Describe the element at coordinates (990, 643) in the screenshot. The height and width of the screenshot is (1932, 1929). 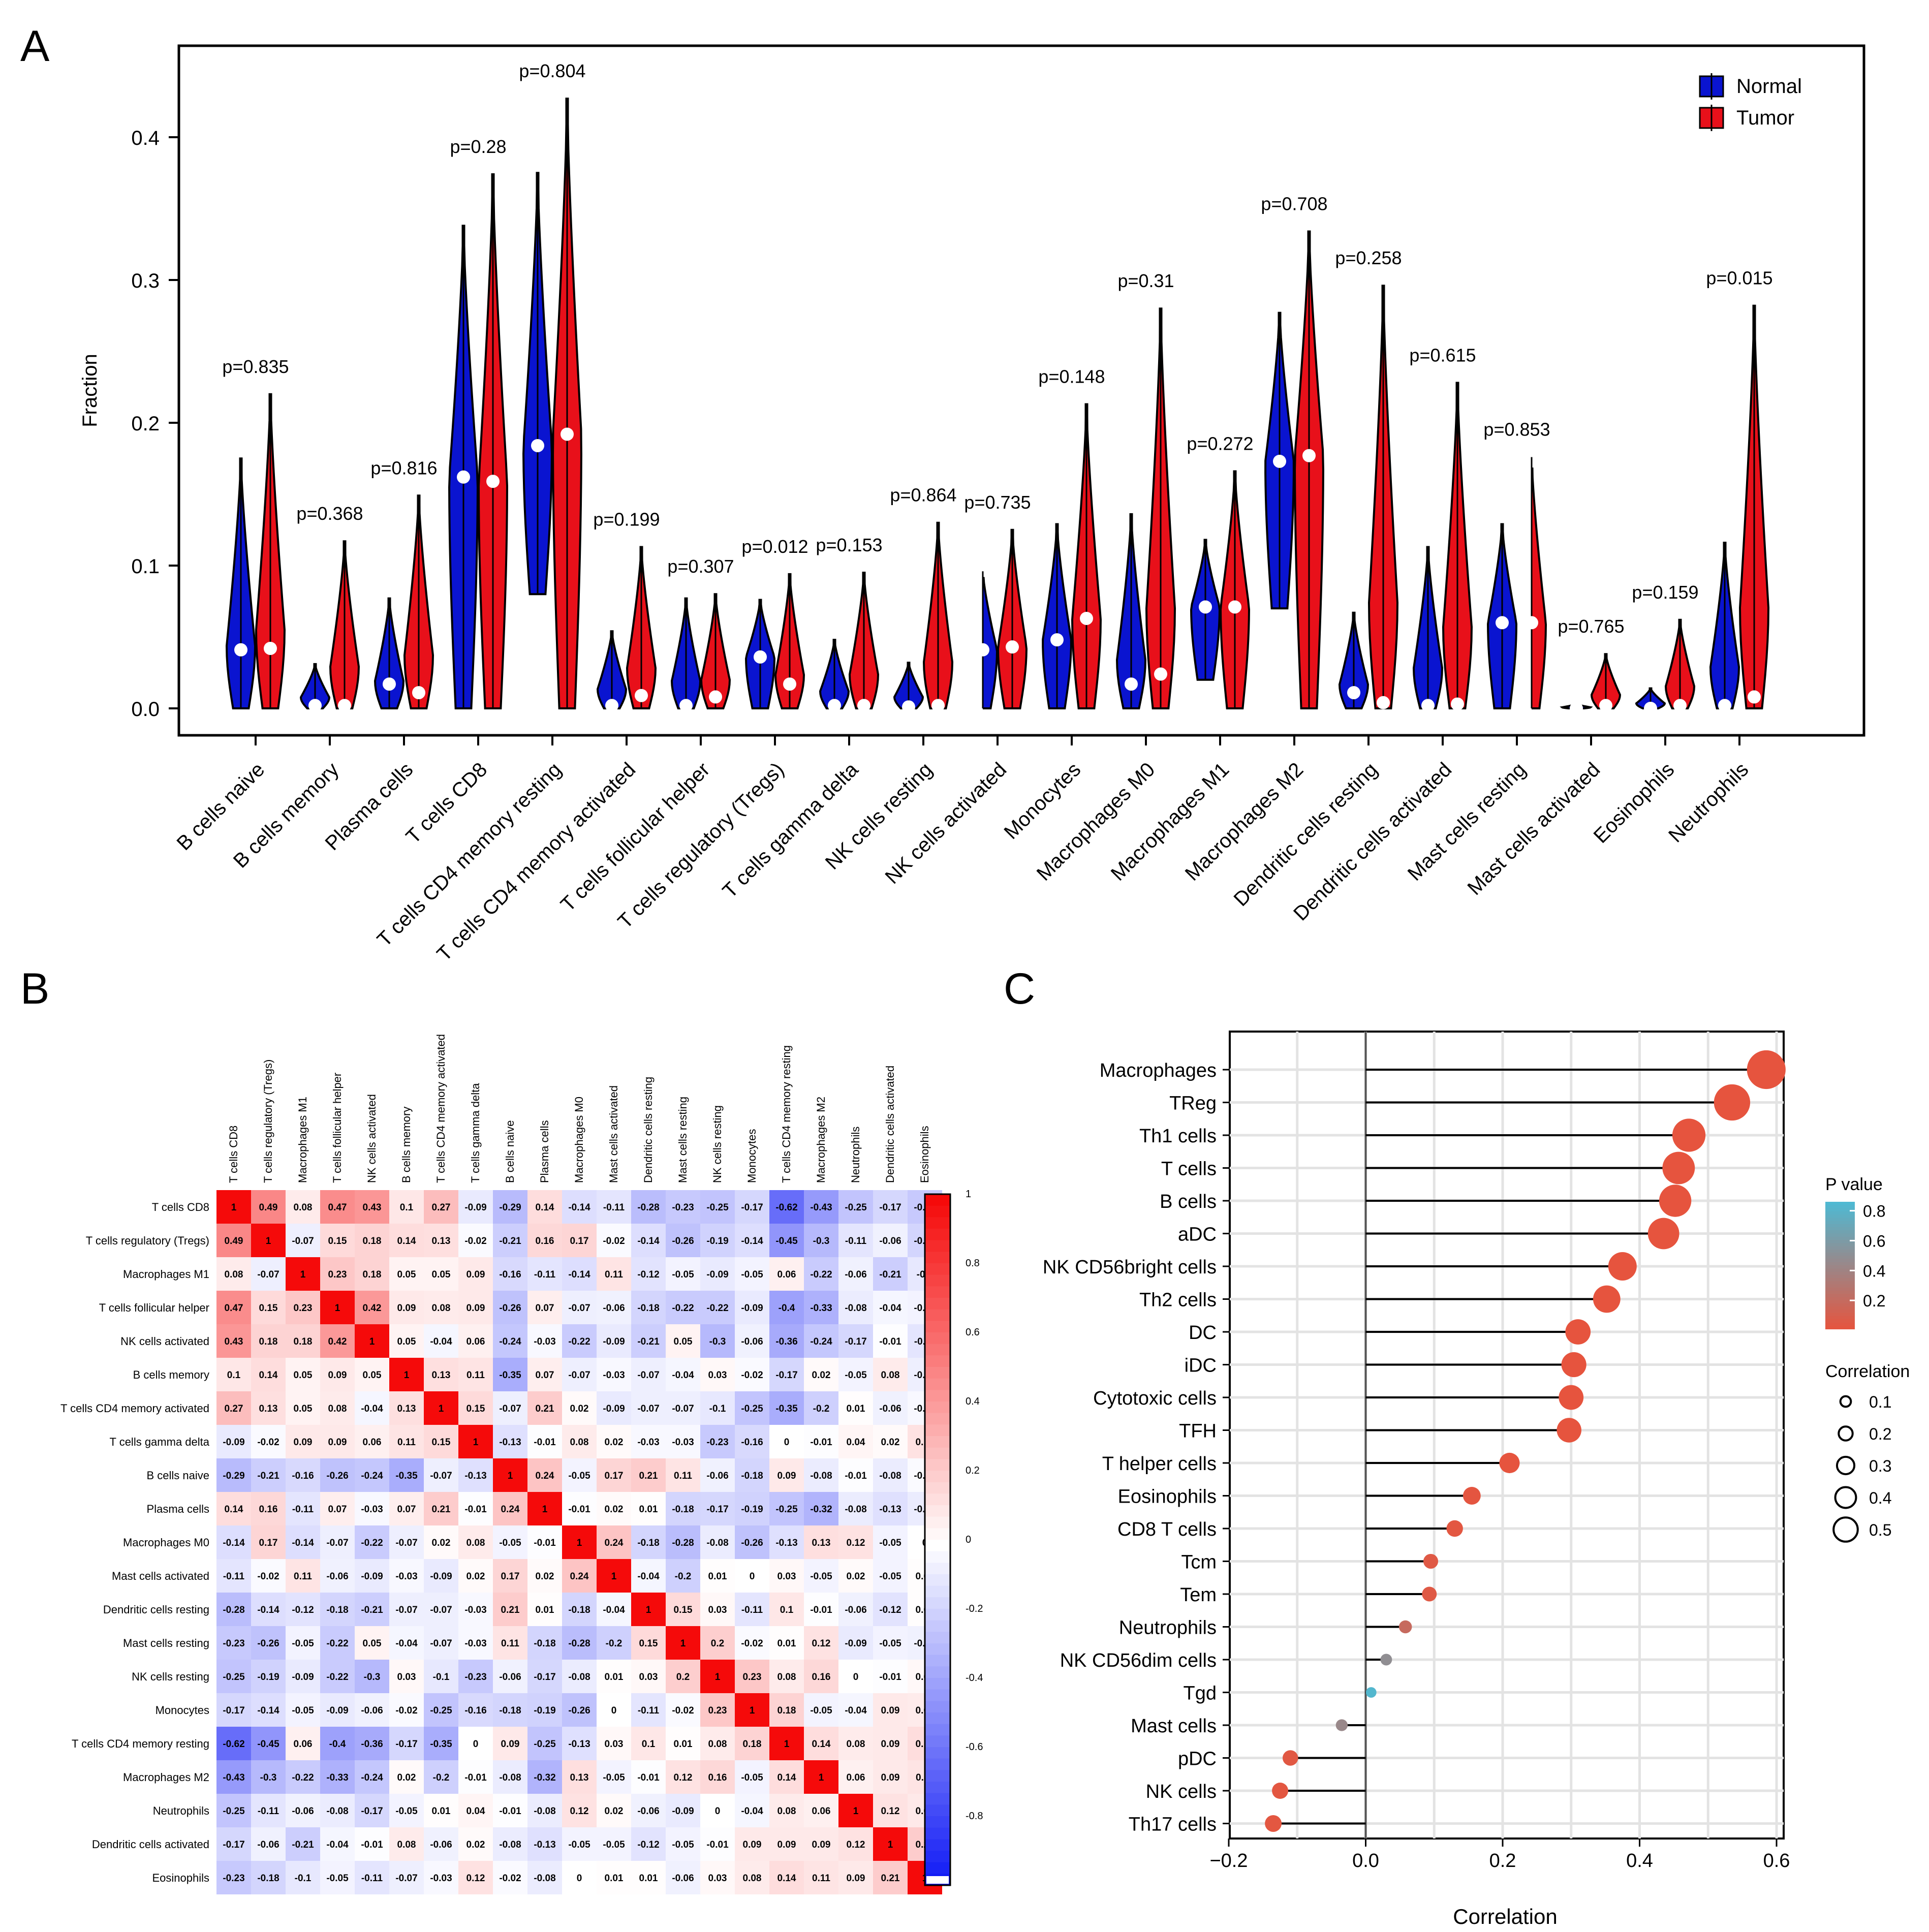
I see `violin-normal-nk-cells-activated` at that location.